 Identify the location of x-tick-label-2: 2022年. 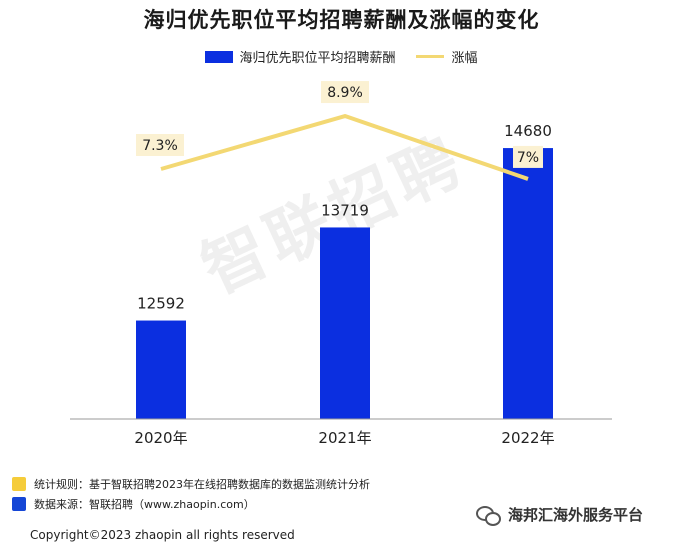
(527, 438).